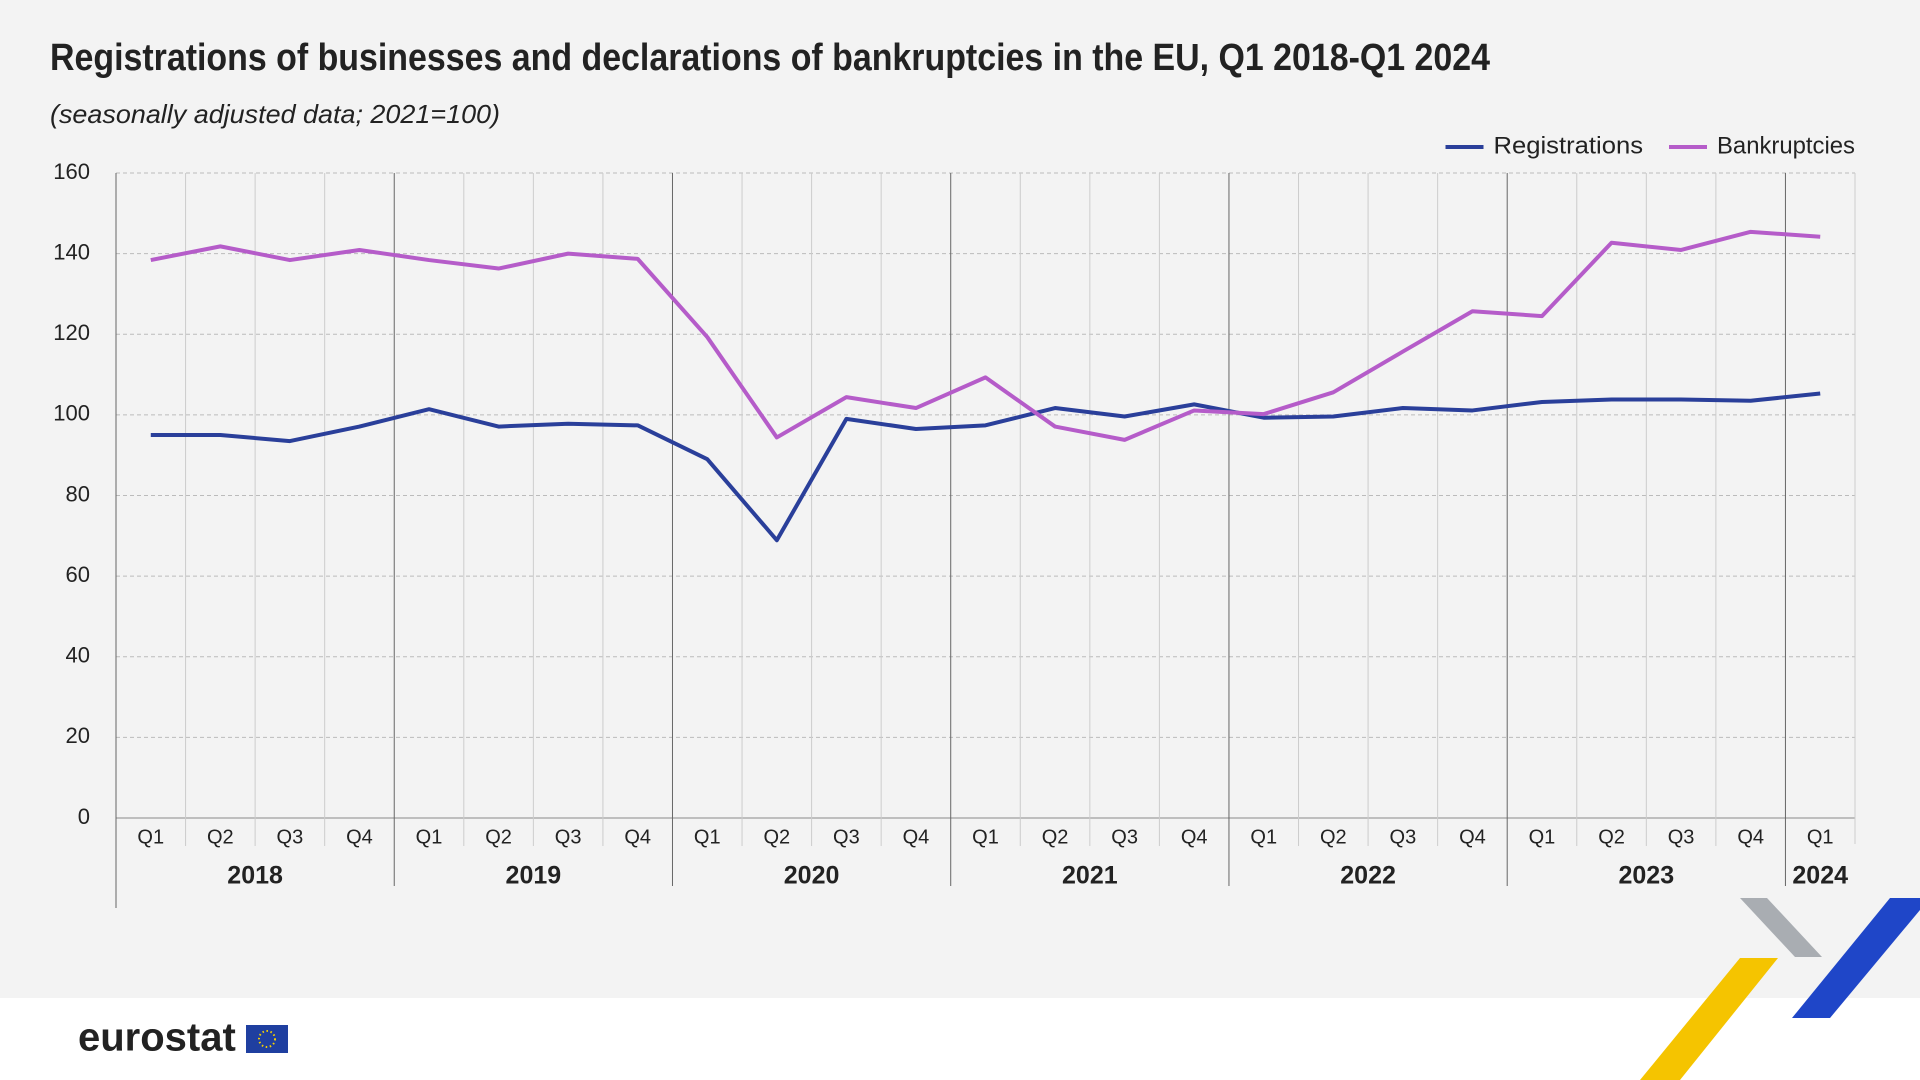 This screenshot has height=1080, width=1920. Describe the element at coordinates (78, 655) in the screenshot. I see `y-tick-label: 40` at that location.